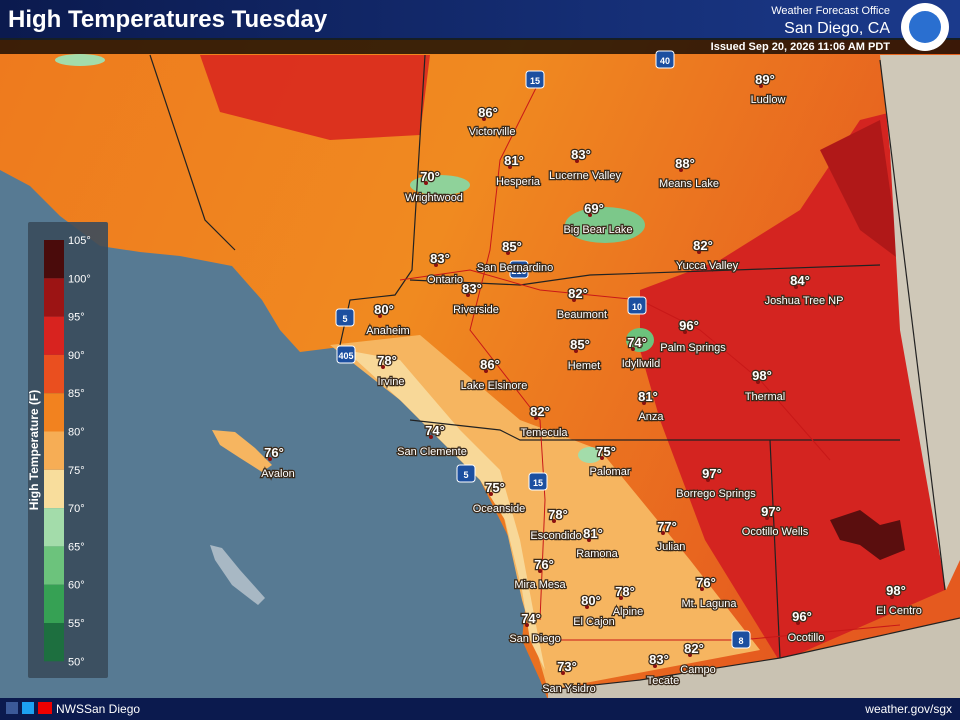 This screenshot has width=960, height=725. Describe the element at coordinates (544, 433) in the screenshot. I see `city-name: Temecula` at that location.